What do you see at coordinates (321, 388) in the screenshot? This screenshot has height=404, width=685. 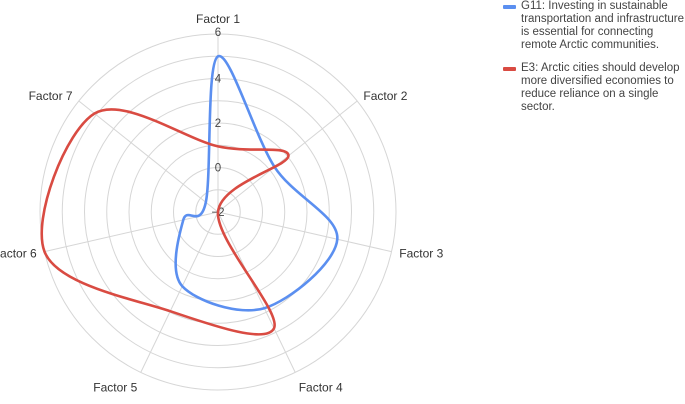 I see `category-label-factor-4: Factor 4` at bounding box center [321, 388].